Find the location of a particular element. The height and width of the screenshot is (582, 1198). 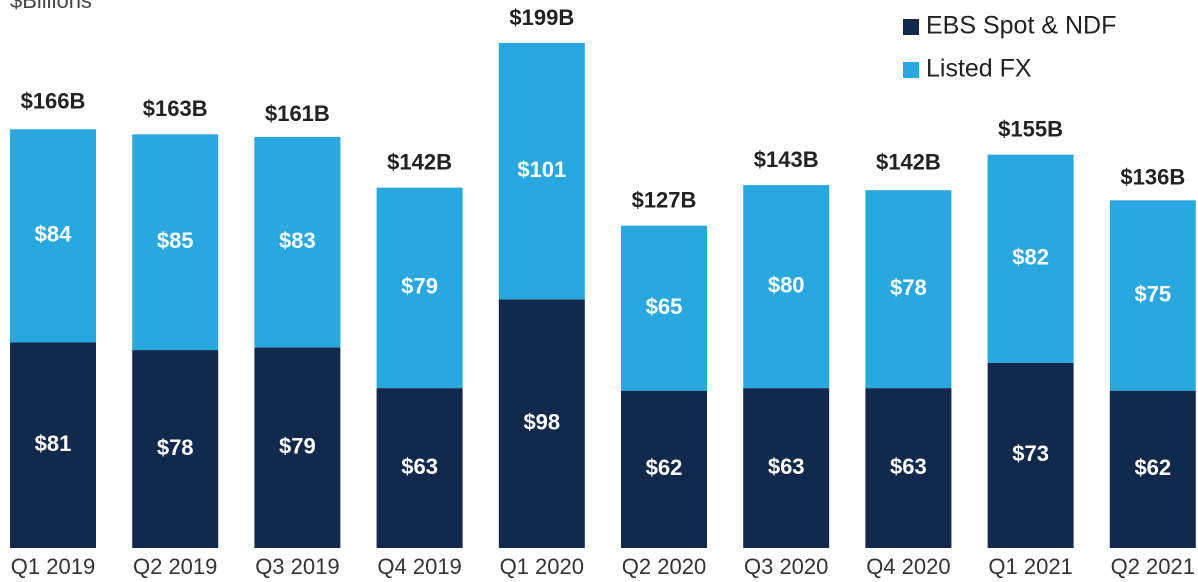

value-label: $101 is located at coordinates (541, 169).